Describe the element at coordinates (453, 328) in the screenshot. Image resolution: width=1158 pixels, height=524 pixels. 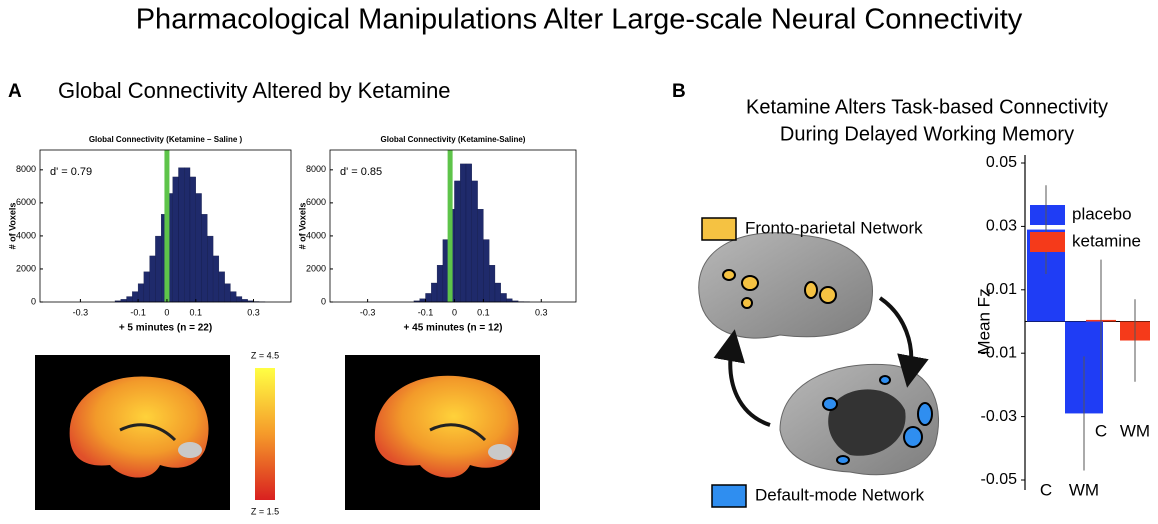
I see `x-axis-label: + 45 minutes (n = 12)` at that location.